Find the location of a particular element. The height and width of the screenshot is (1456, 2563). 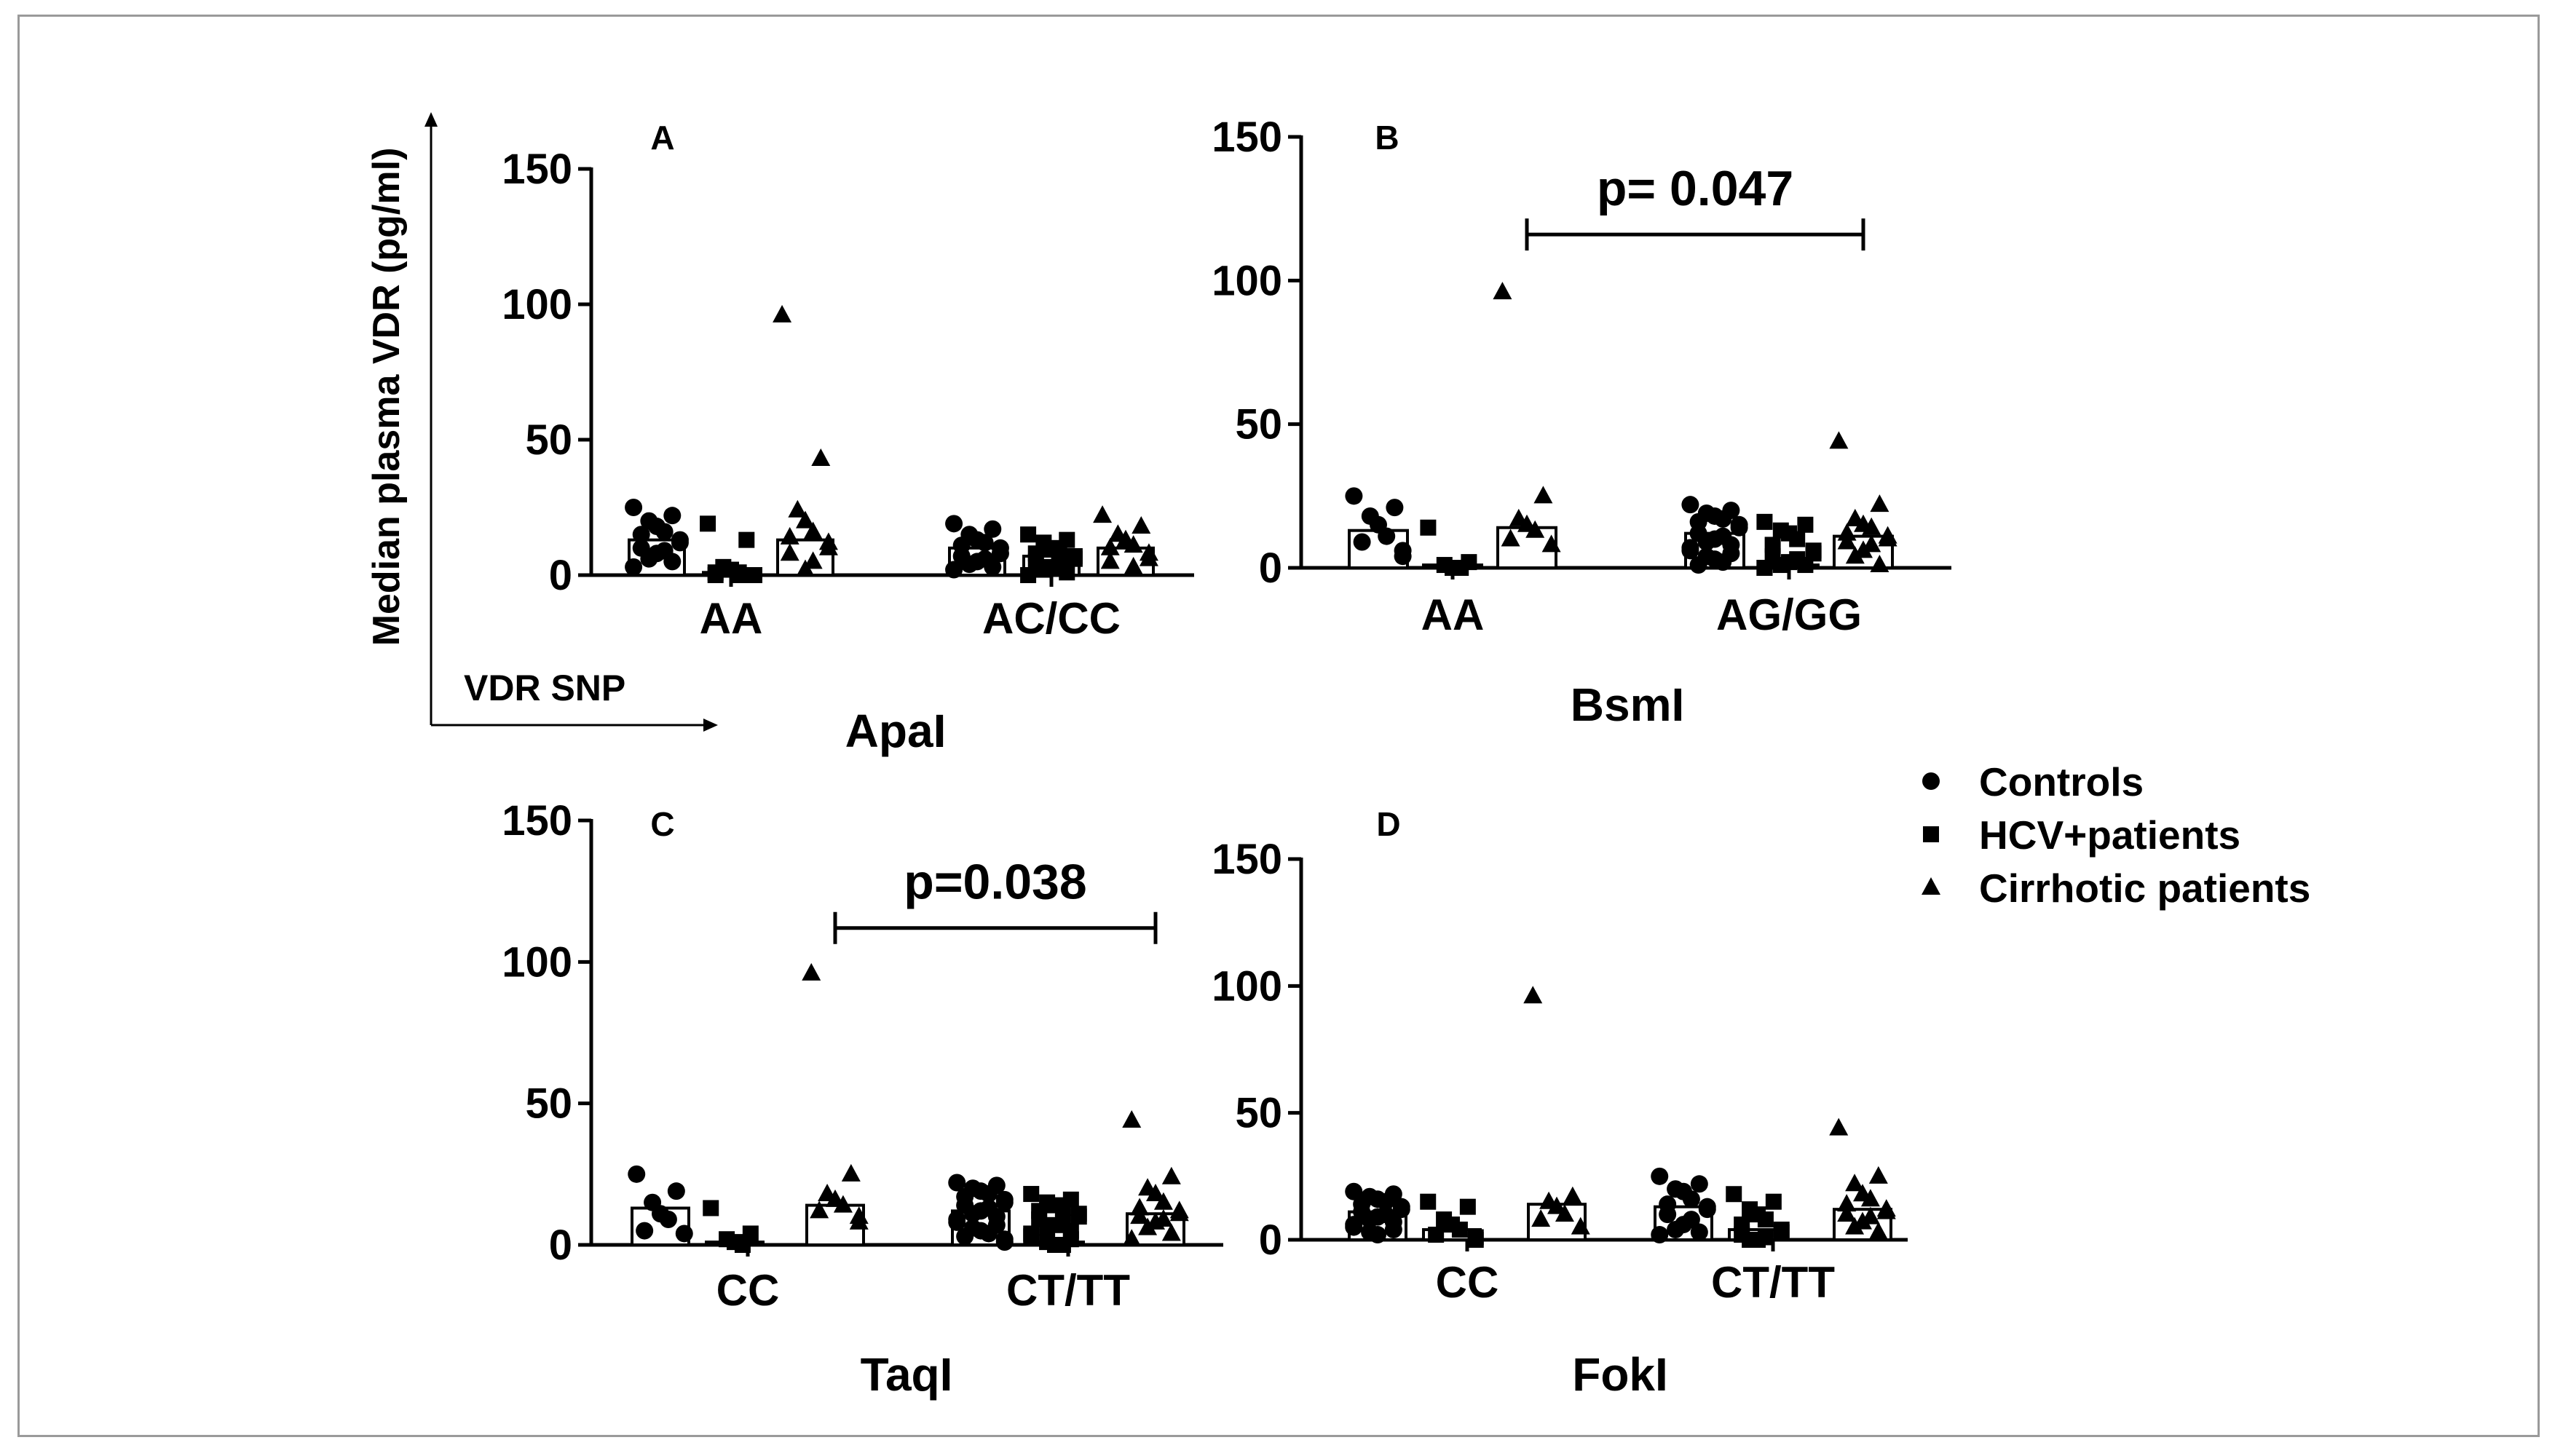

y-tick-label: 100 is located at coordinates (1247, 986).